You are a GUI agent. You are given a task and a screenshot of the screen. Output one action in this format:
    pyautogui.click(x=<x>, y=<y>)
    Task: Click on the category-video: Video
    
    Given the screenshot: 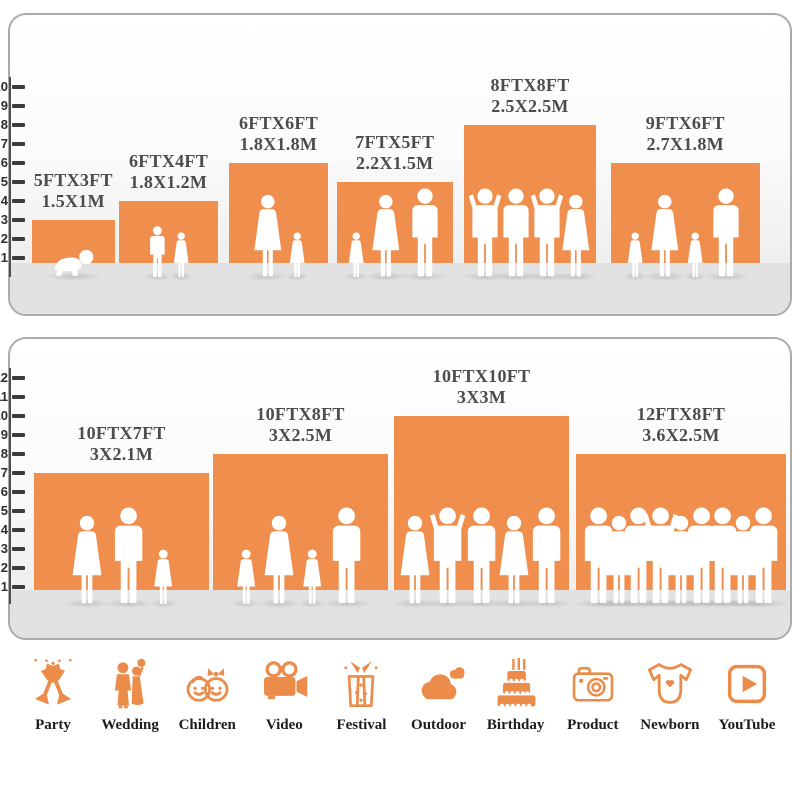 What is the action you would take?
    pyautogui.click(x=284, y=696)
    